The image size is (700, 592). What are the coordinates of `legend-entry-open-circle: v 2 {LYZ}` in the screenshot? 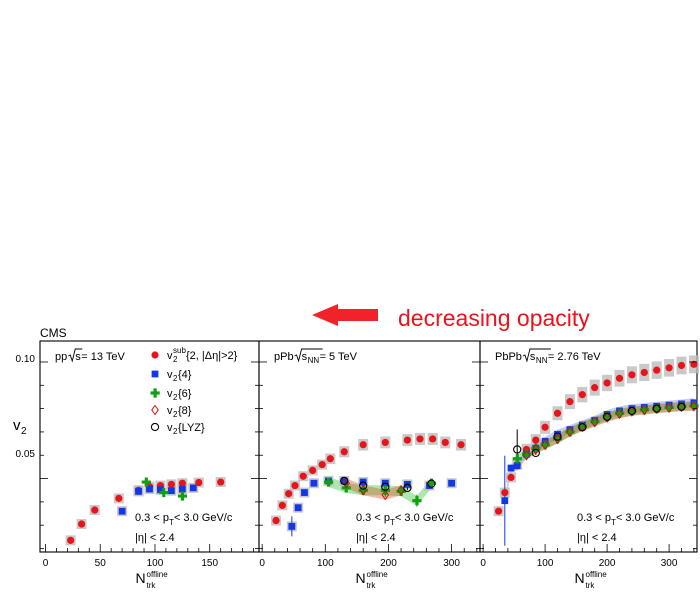 It's located at (177, 429).